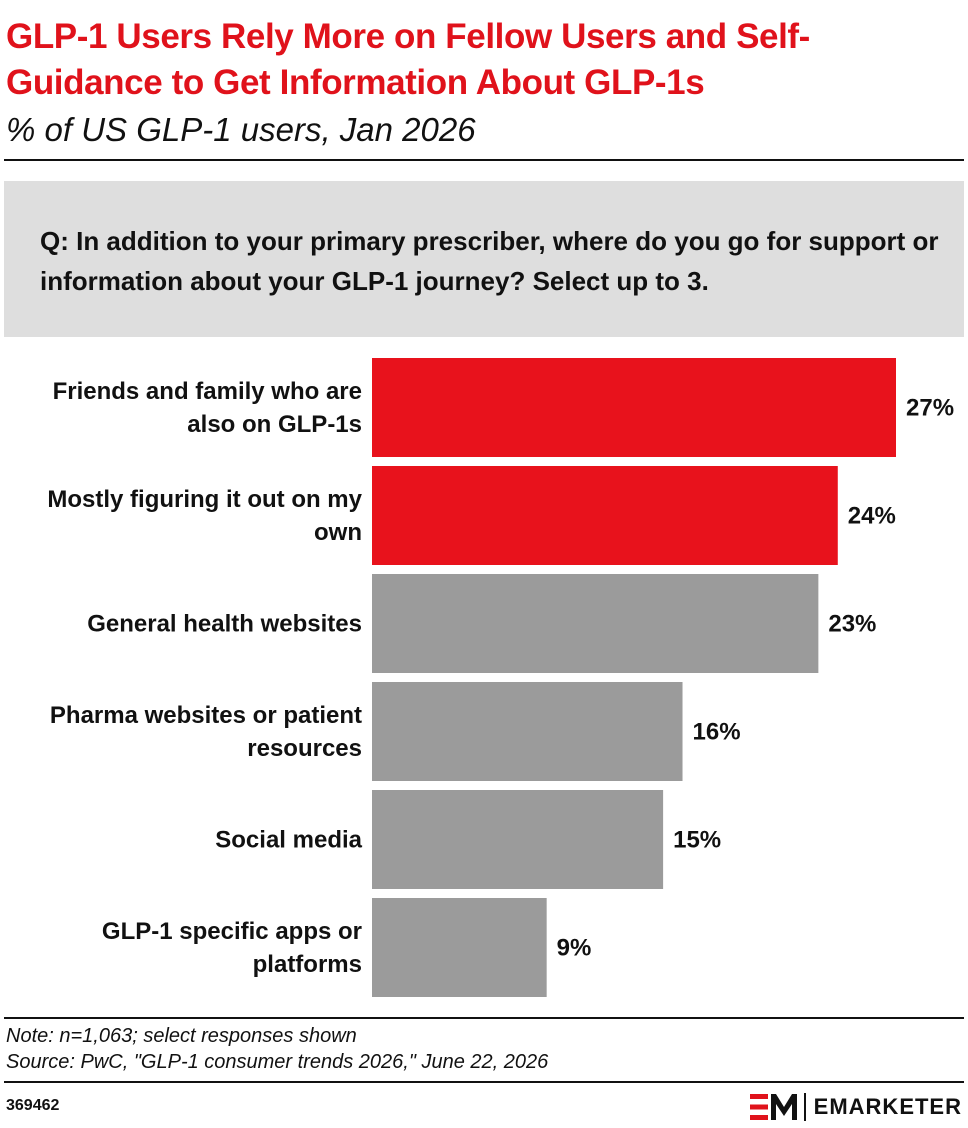 This screenshot has height=1128, width=968. Describe the element at coordinates (574, 948) in the screenshot. I see `value-label-6: 9%` at that location.